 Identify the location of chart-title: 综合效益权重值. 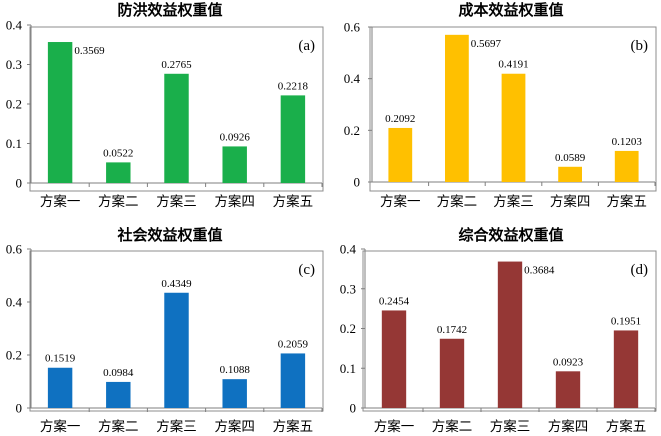
(510, 235).